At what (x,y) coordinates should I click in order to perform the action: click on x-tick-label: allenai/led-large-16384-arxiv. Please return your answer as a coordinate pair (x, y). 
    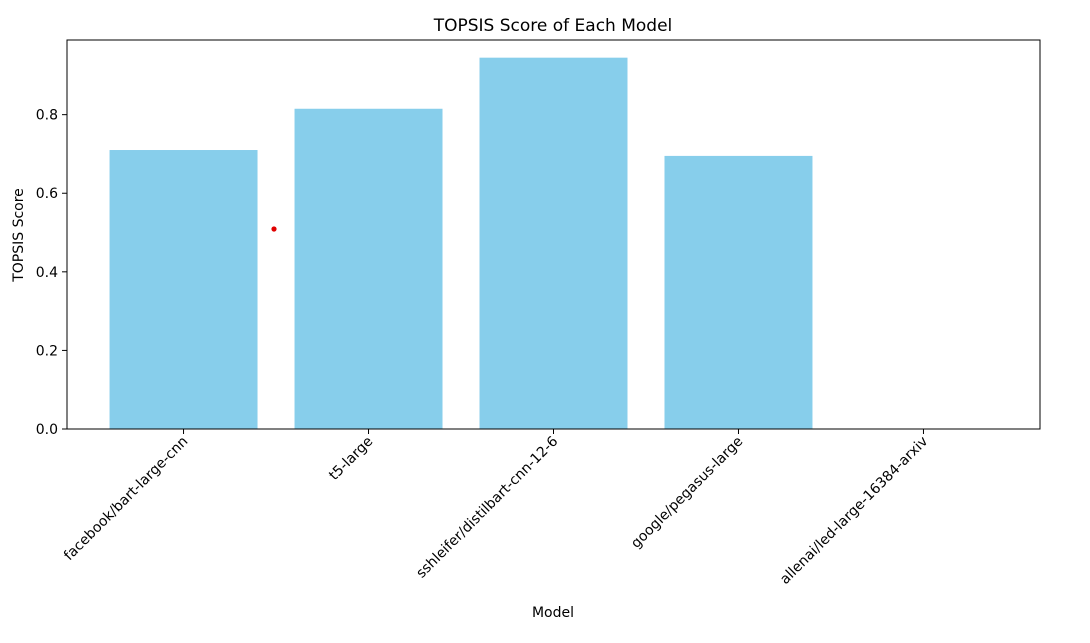
    Looking at the image, I should click on (854, 511).